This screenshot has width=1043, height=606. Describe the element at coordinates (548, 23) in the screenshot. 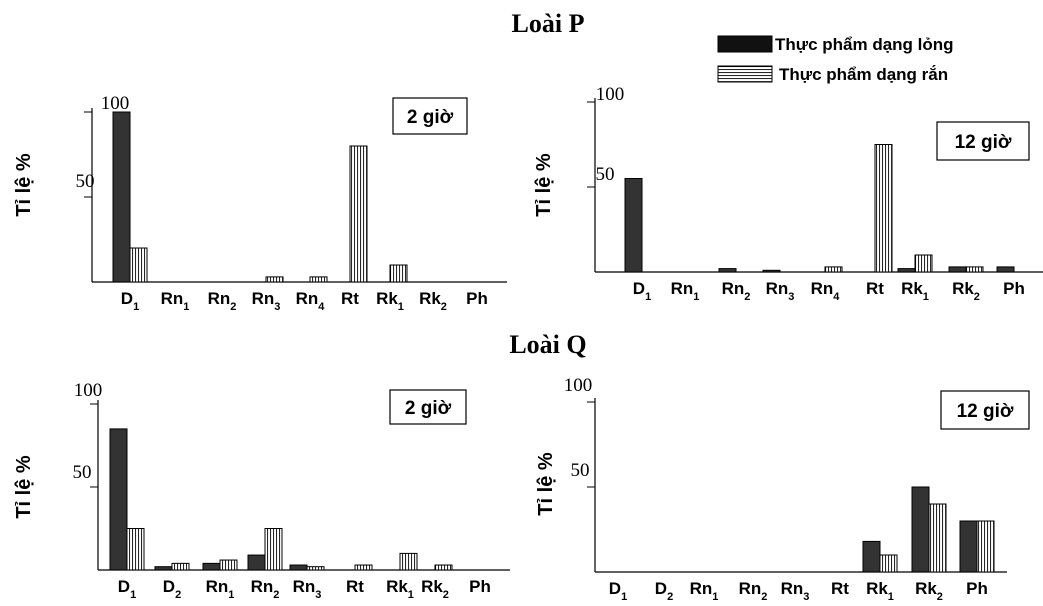

I see `section-title-loai-p: Loài P` at that location.